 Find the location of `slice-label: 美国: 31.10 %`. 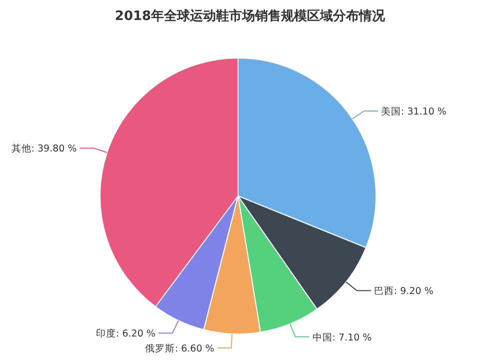

slice-label: 美国: 31.10 % is located at coordinates (413, 111).